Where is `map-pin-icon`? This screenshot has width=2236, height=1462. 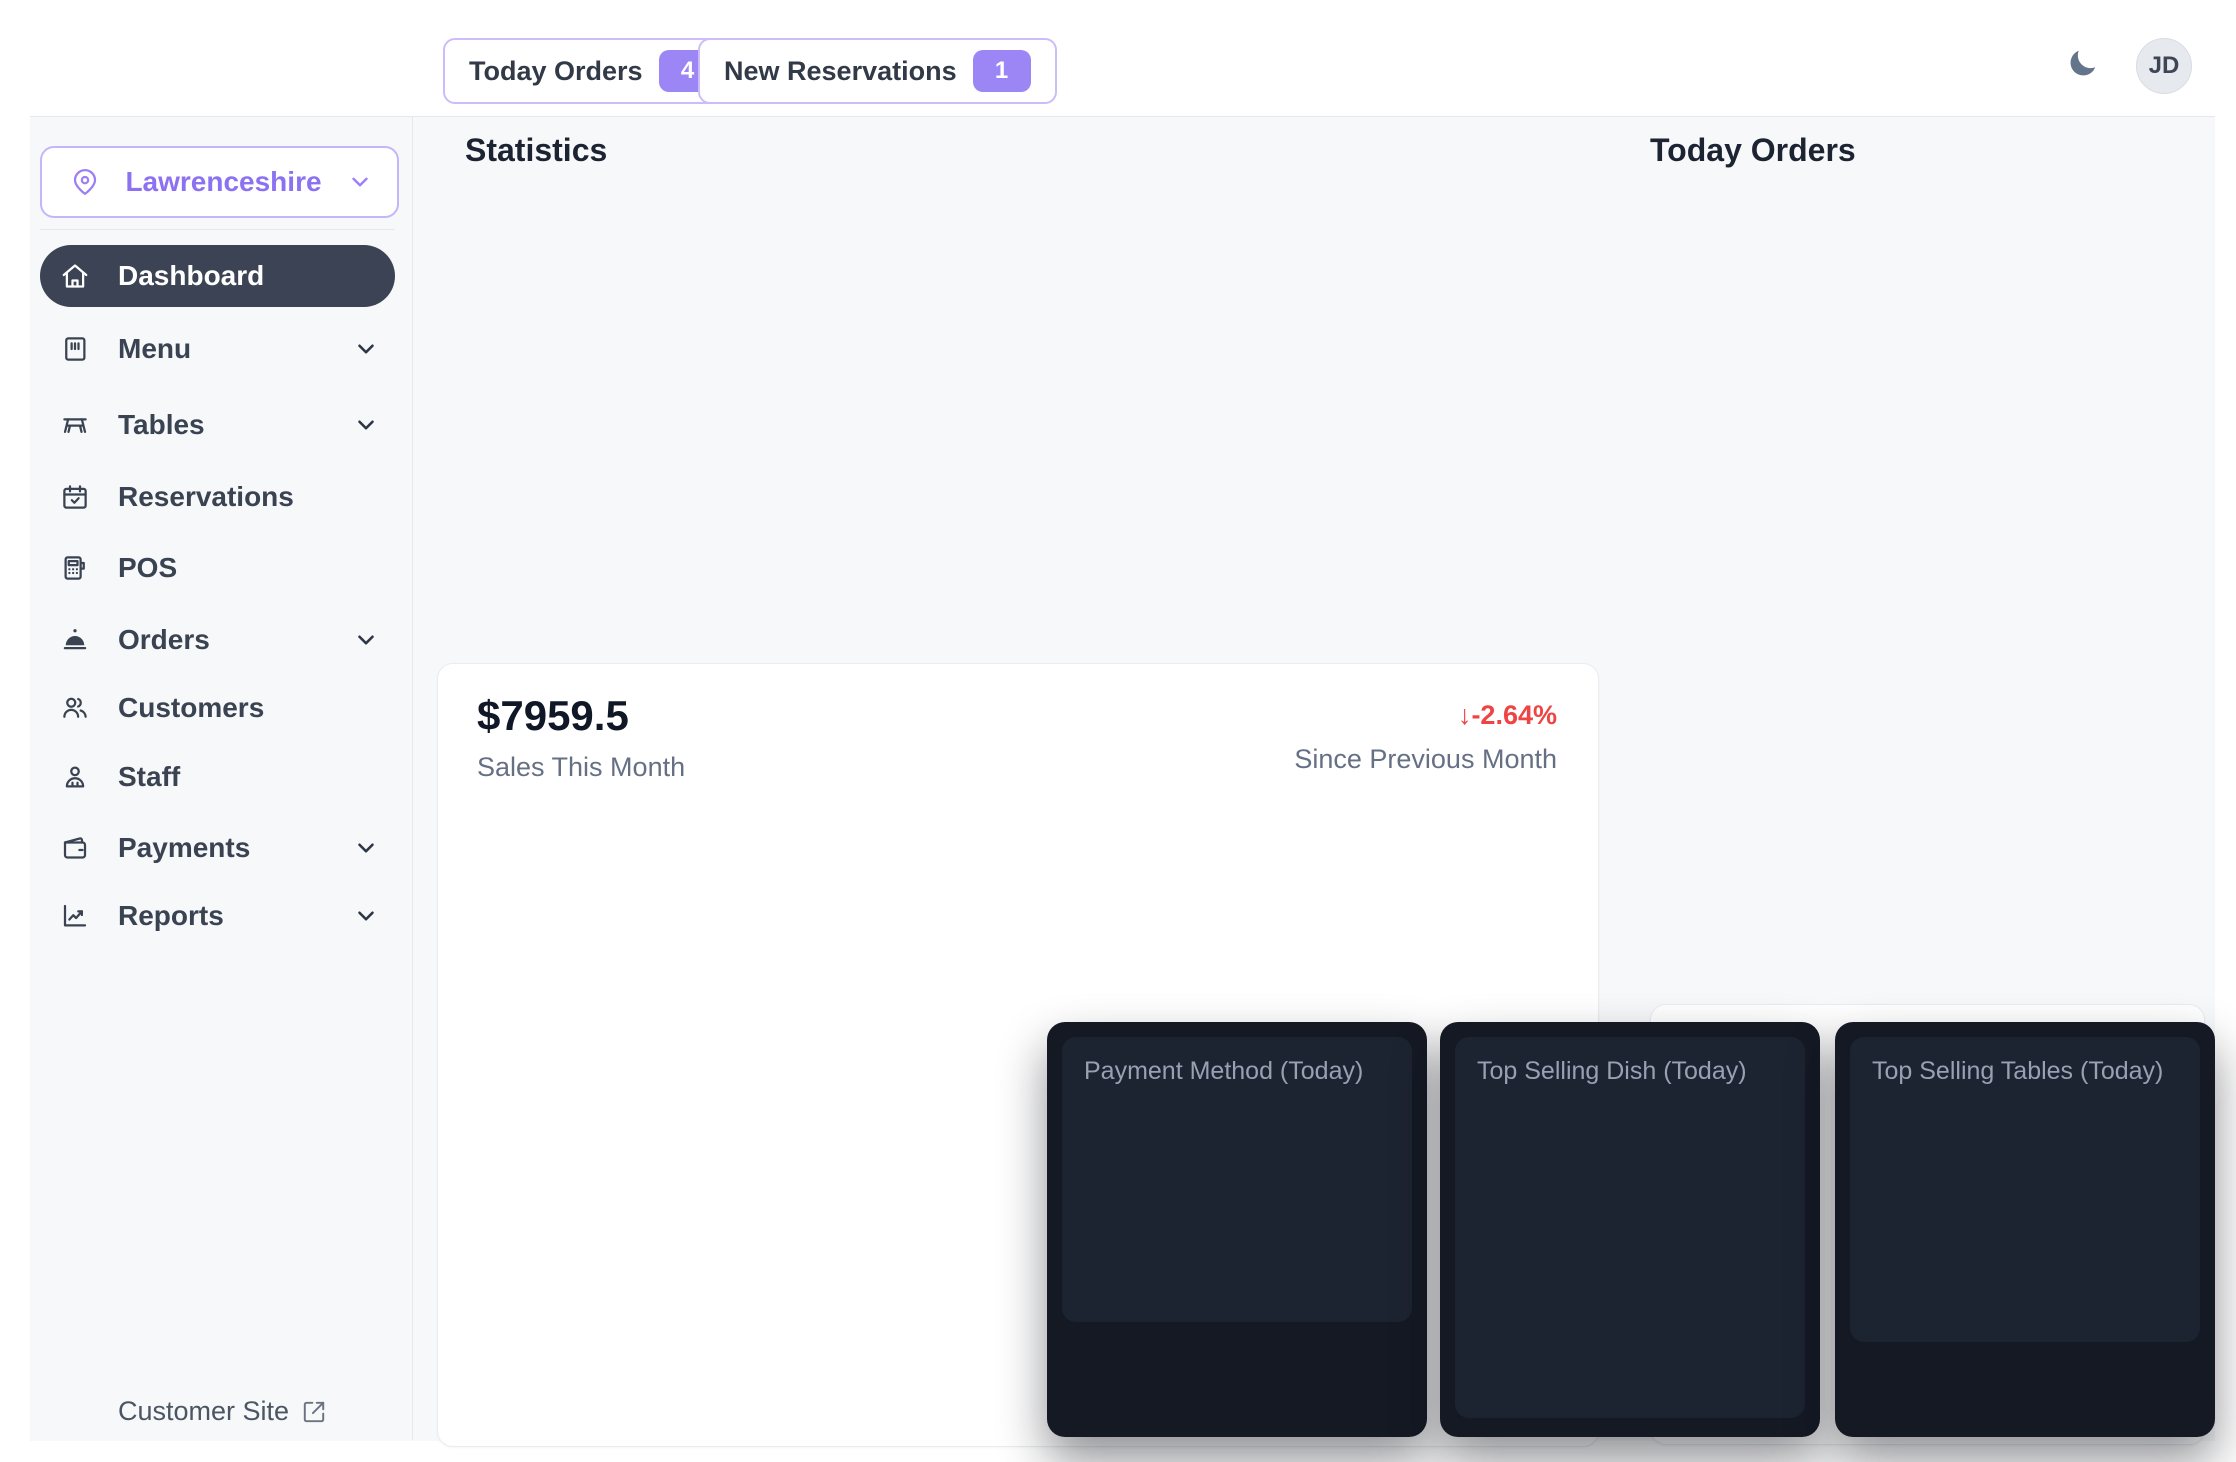
map-pin-icon is located at coordinates (85, 182).